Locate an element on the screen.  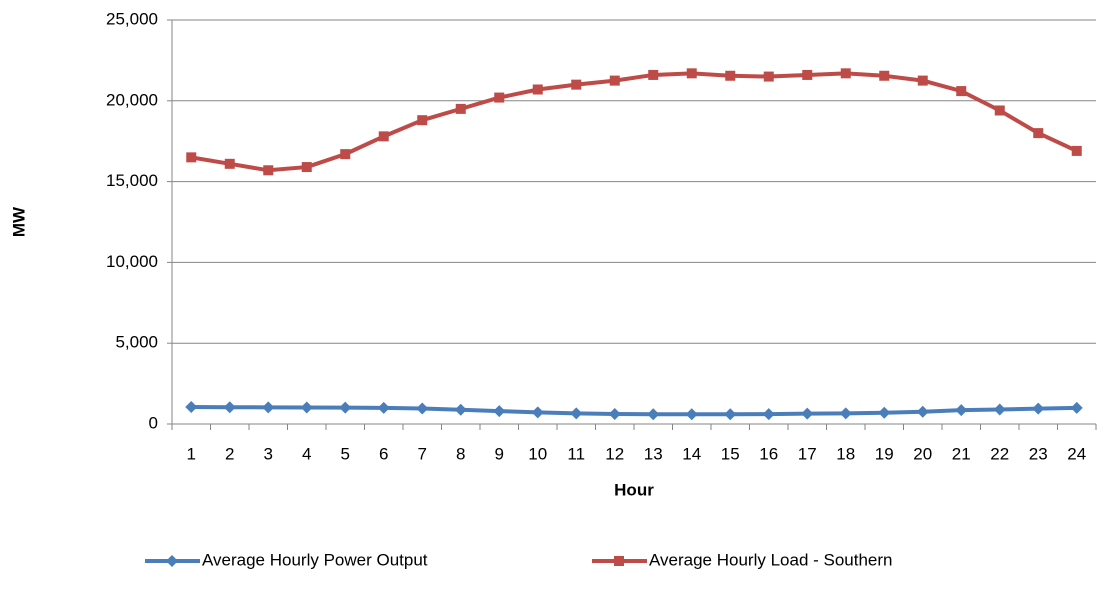
x-tick-label: 23 is located at coordinates (1038, 453).